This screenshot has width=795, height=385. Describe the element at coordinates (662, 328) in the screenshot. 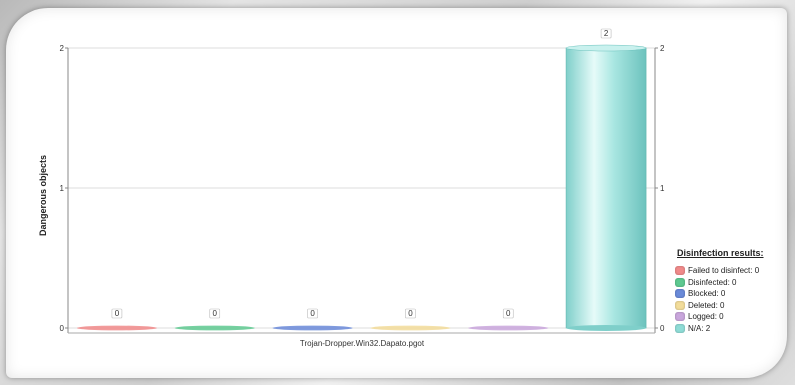

I see `y2-tick-label: 0` at that location.